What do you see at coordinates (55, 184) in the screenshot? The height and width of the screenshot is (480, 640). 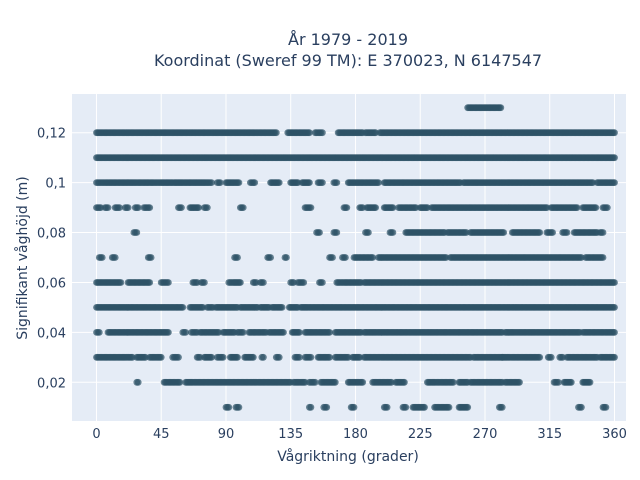 I see `y-tick-label: 0,1` at bounding box center [55, 184].